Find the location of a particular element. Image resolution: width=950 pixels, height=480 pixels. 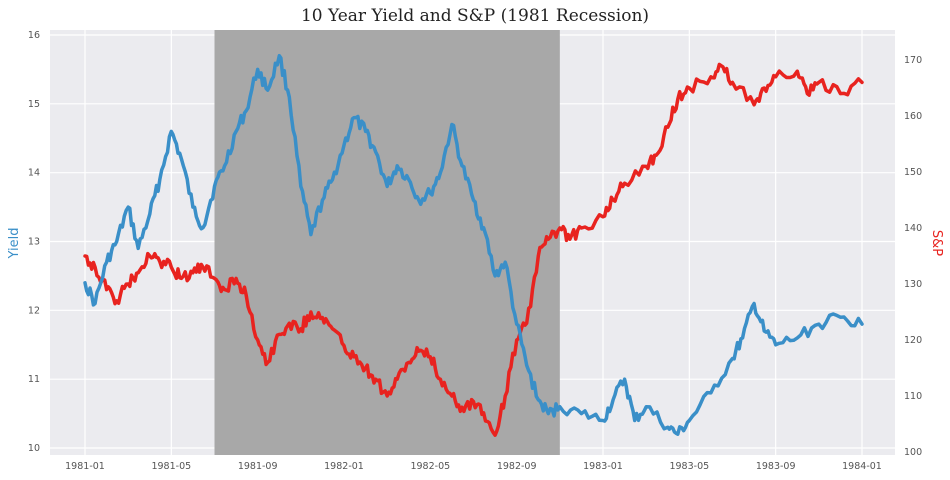

y-left-tick-label: 14 is located at coordinates (34, 173).